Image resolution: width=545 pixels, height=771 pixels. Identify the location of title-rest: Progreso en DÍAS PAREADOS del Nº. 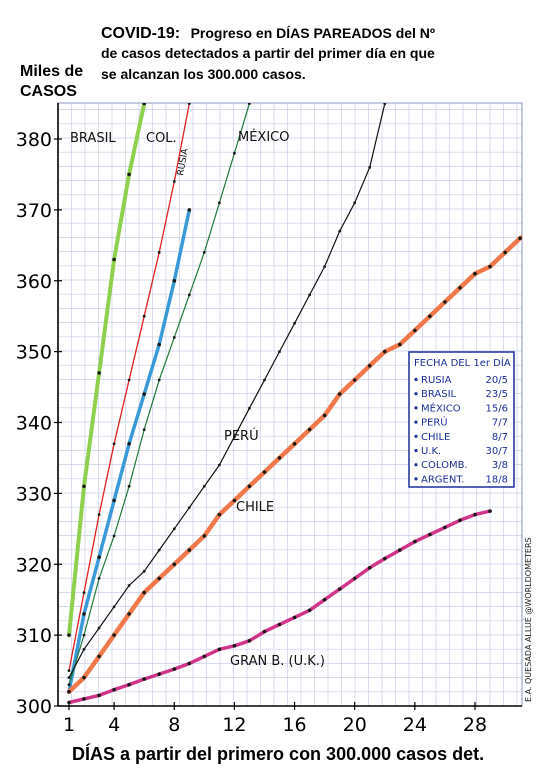
(313, 33).